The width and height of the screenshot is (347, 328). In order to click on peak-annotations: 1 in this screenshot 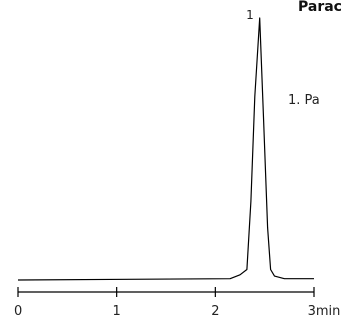, I will do `click(250, 15)`.